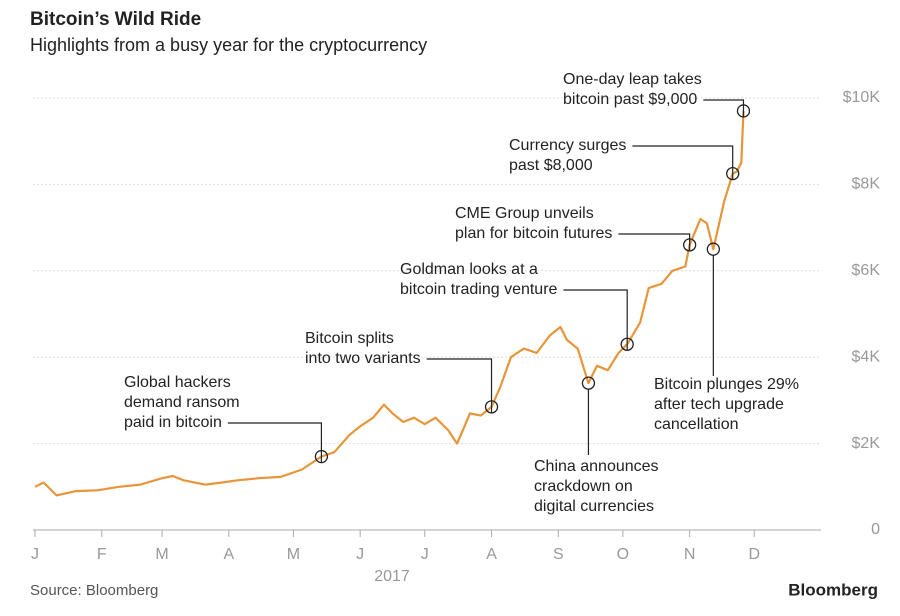 This screenshot has width=900, height=616. I want to click on y-tick-label: 0, so click(875, 529).